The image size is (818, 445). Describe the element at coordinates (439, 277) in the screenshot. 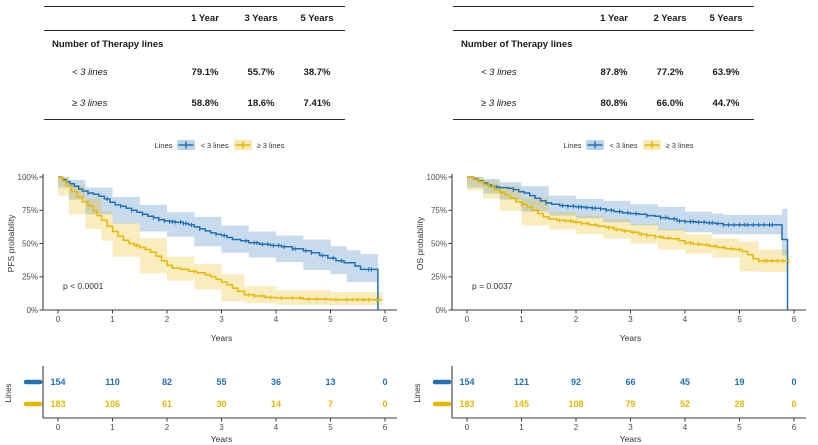

I see `svg-text: 25%` at that location.